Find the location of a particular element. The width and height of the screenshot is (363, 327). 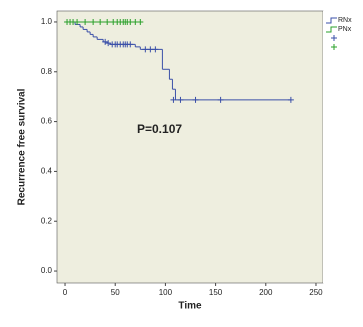

y-tick-label: 0.0 is located at coordinates (47, 270).